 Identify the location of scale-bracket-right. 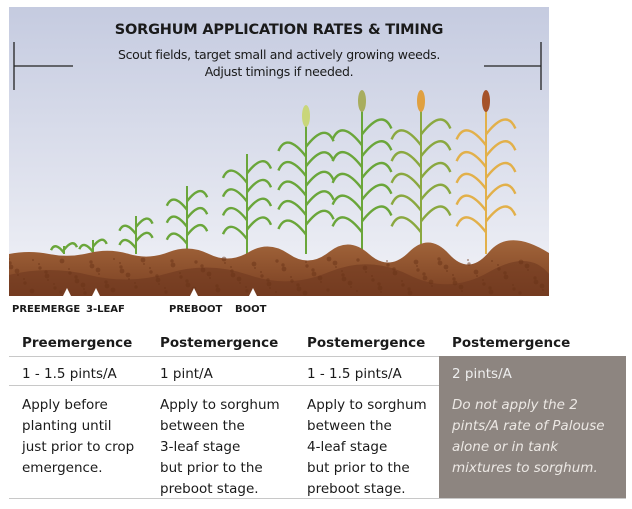
(513, 66).